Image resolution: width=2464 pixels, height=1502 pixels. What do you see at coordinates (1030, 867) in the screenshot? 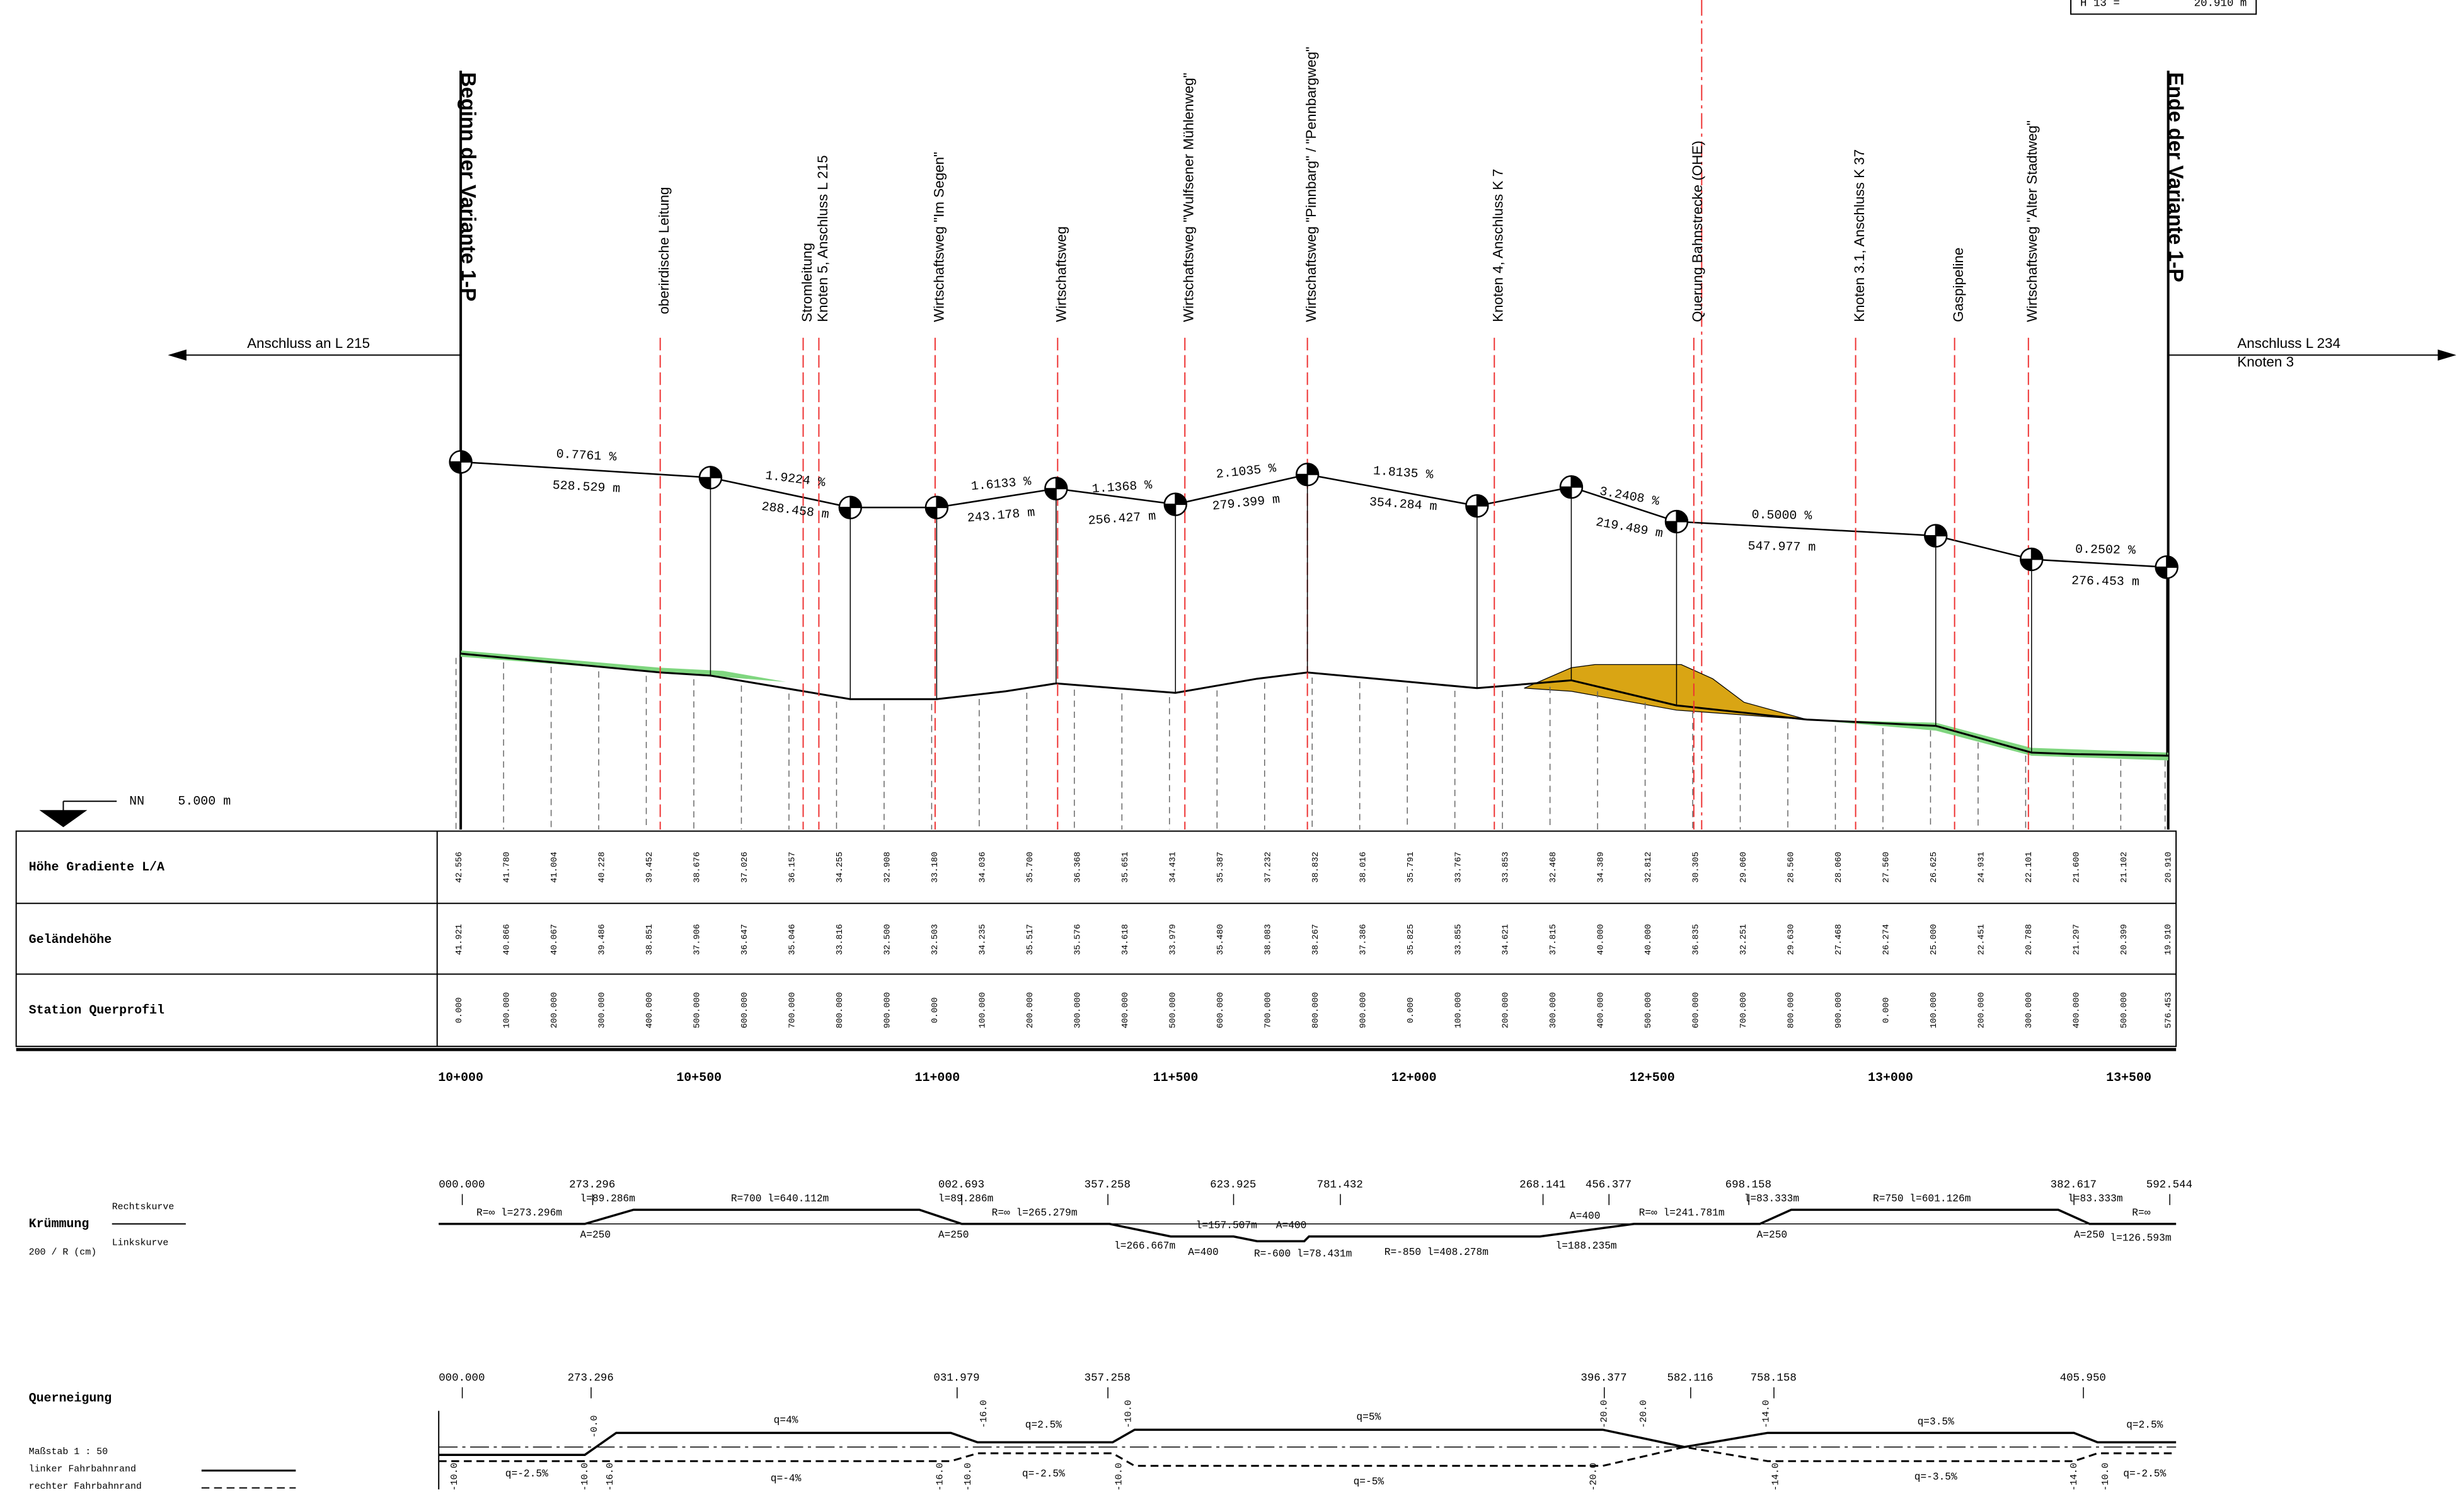
I see `cell-value: 35.700` at bounding box center [1030, 867].